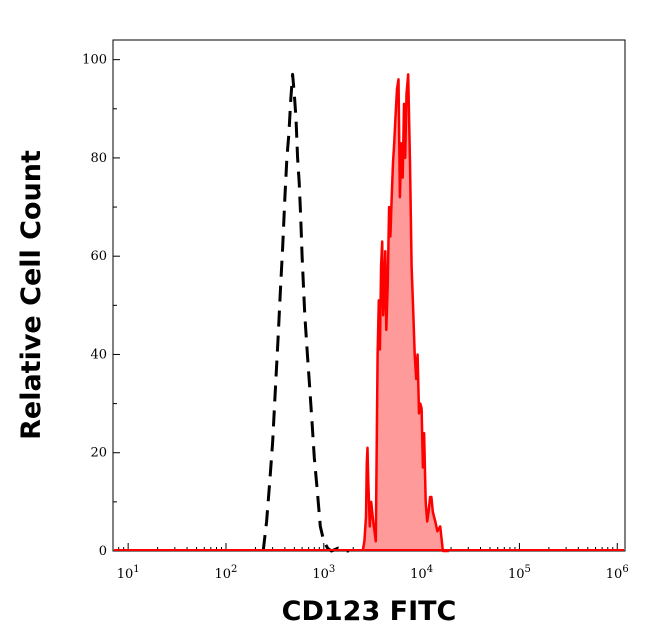 The image size is (646, 641). I want to click on x-axis-title: CD123 FITC, so click(369, 611).